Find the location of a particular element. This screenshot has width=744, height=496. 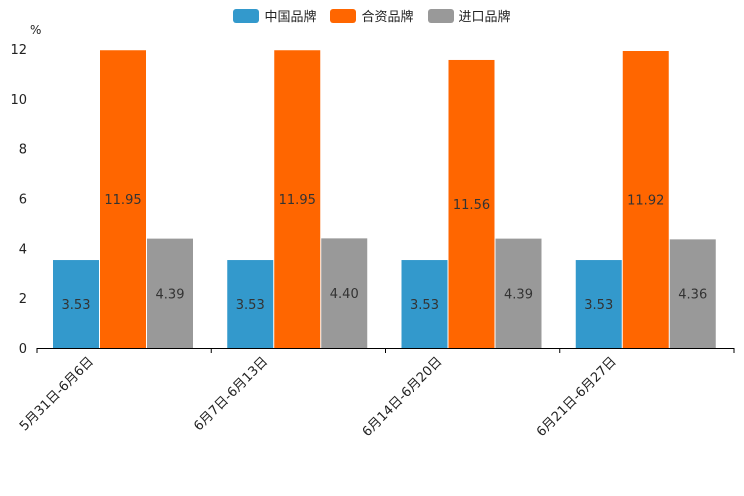

y-axis-unit-label: % is located at coordinates (35, 30).